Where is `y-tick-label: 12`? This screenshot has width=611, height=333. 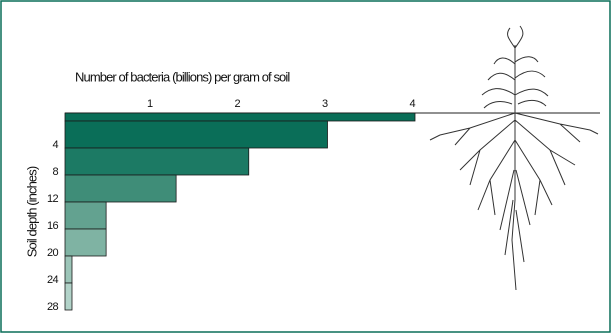 y-tick-label: 12 is located at coordinates (53, 199).